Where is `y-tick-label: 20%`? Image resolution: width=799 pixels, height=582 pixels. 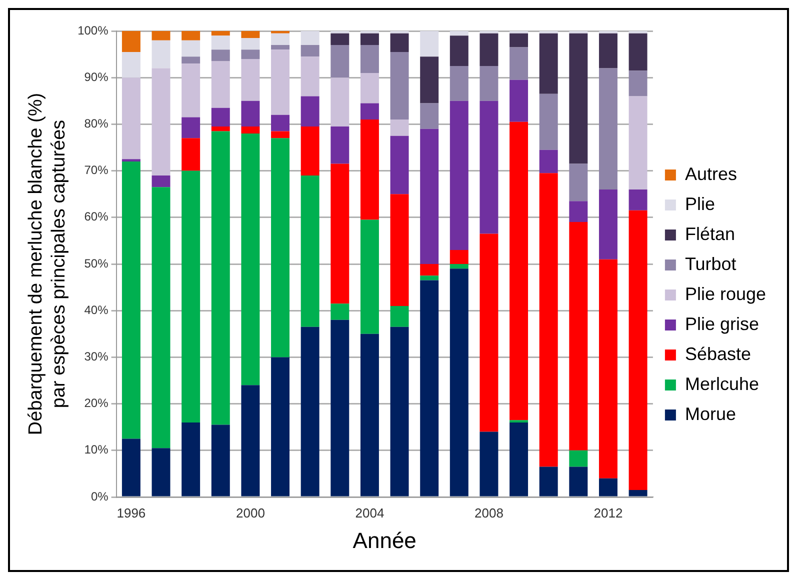 y-tick-label: 20% is located at coordinates (96, 403).